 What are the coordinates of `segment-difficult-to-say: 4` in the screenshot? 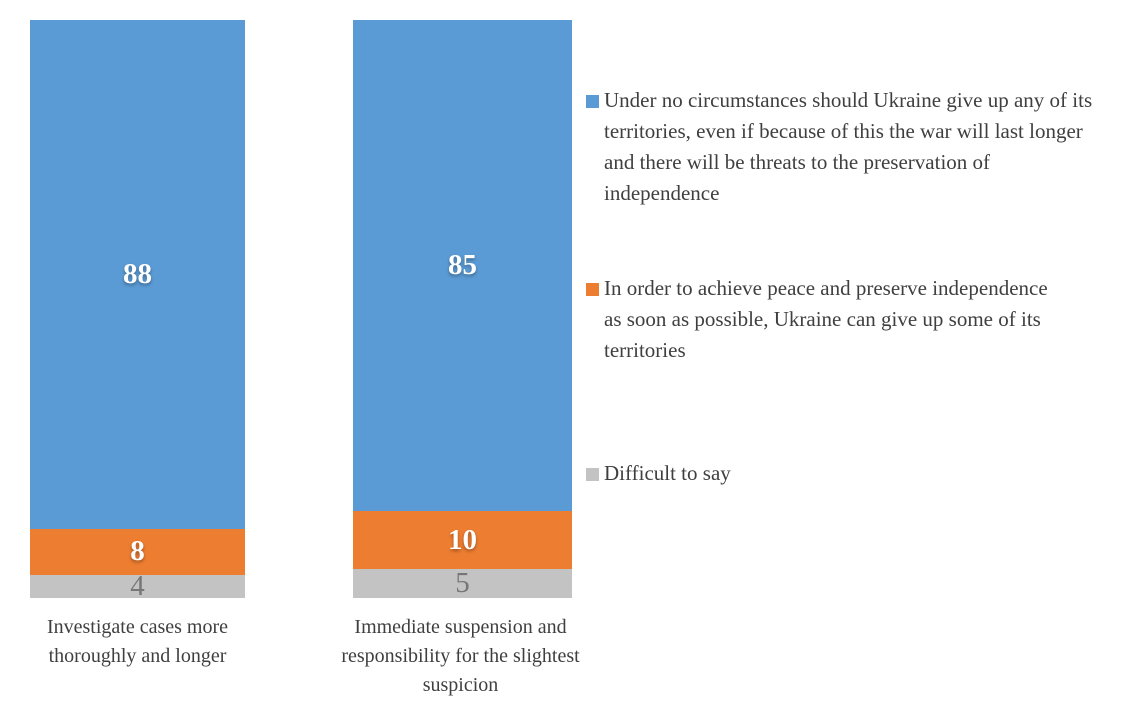 It's located at (137, 585).